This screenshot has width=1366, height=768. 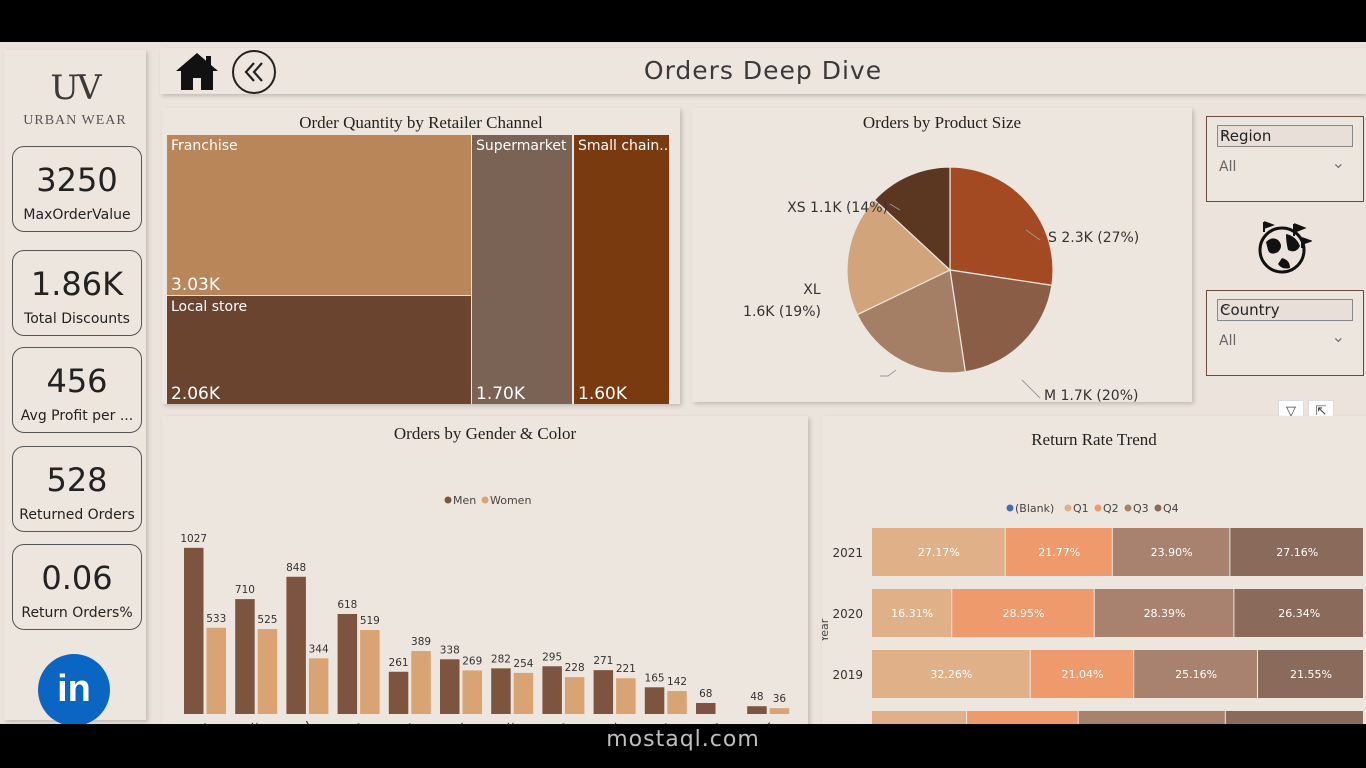 I want to click on kpi-card-return-orders-pct: 0.06 Return Orders%, so click(x=77, y=587).